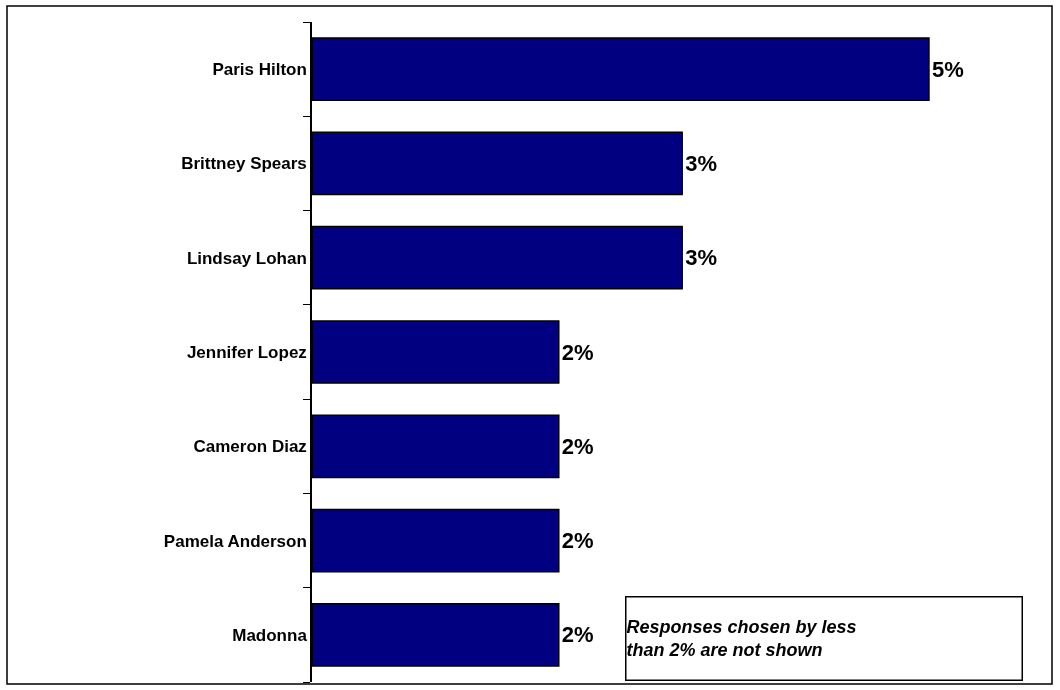 The image size is (1060, 690). I want to click on y-tick-label: Lindsay Lohan, so click(246, 258).